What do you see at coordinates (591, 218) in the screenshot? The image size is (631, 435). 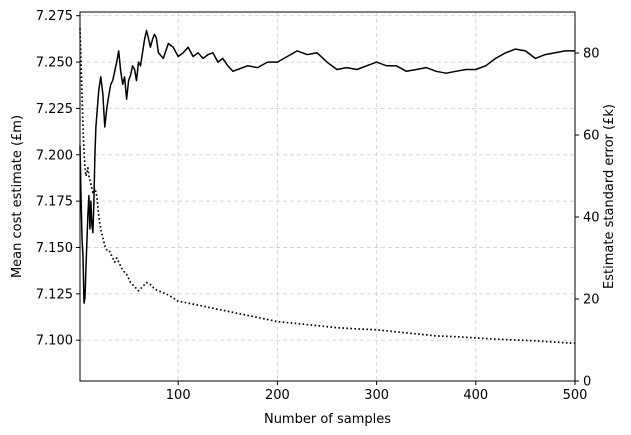 I see `y-right-tick-label: 40` at bounding box center [591, 218].